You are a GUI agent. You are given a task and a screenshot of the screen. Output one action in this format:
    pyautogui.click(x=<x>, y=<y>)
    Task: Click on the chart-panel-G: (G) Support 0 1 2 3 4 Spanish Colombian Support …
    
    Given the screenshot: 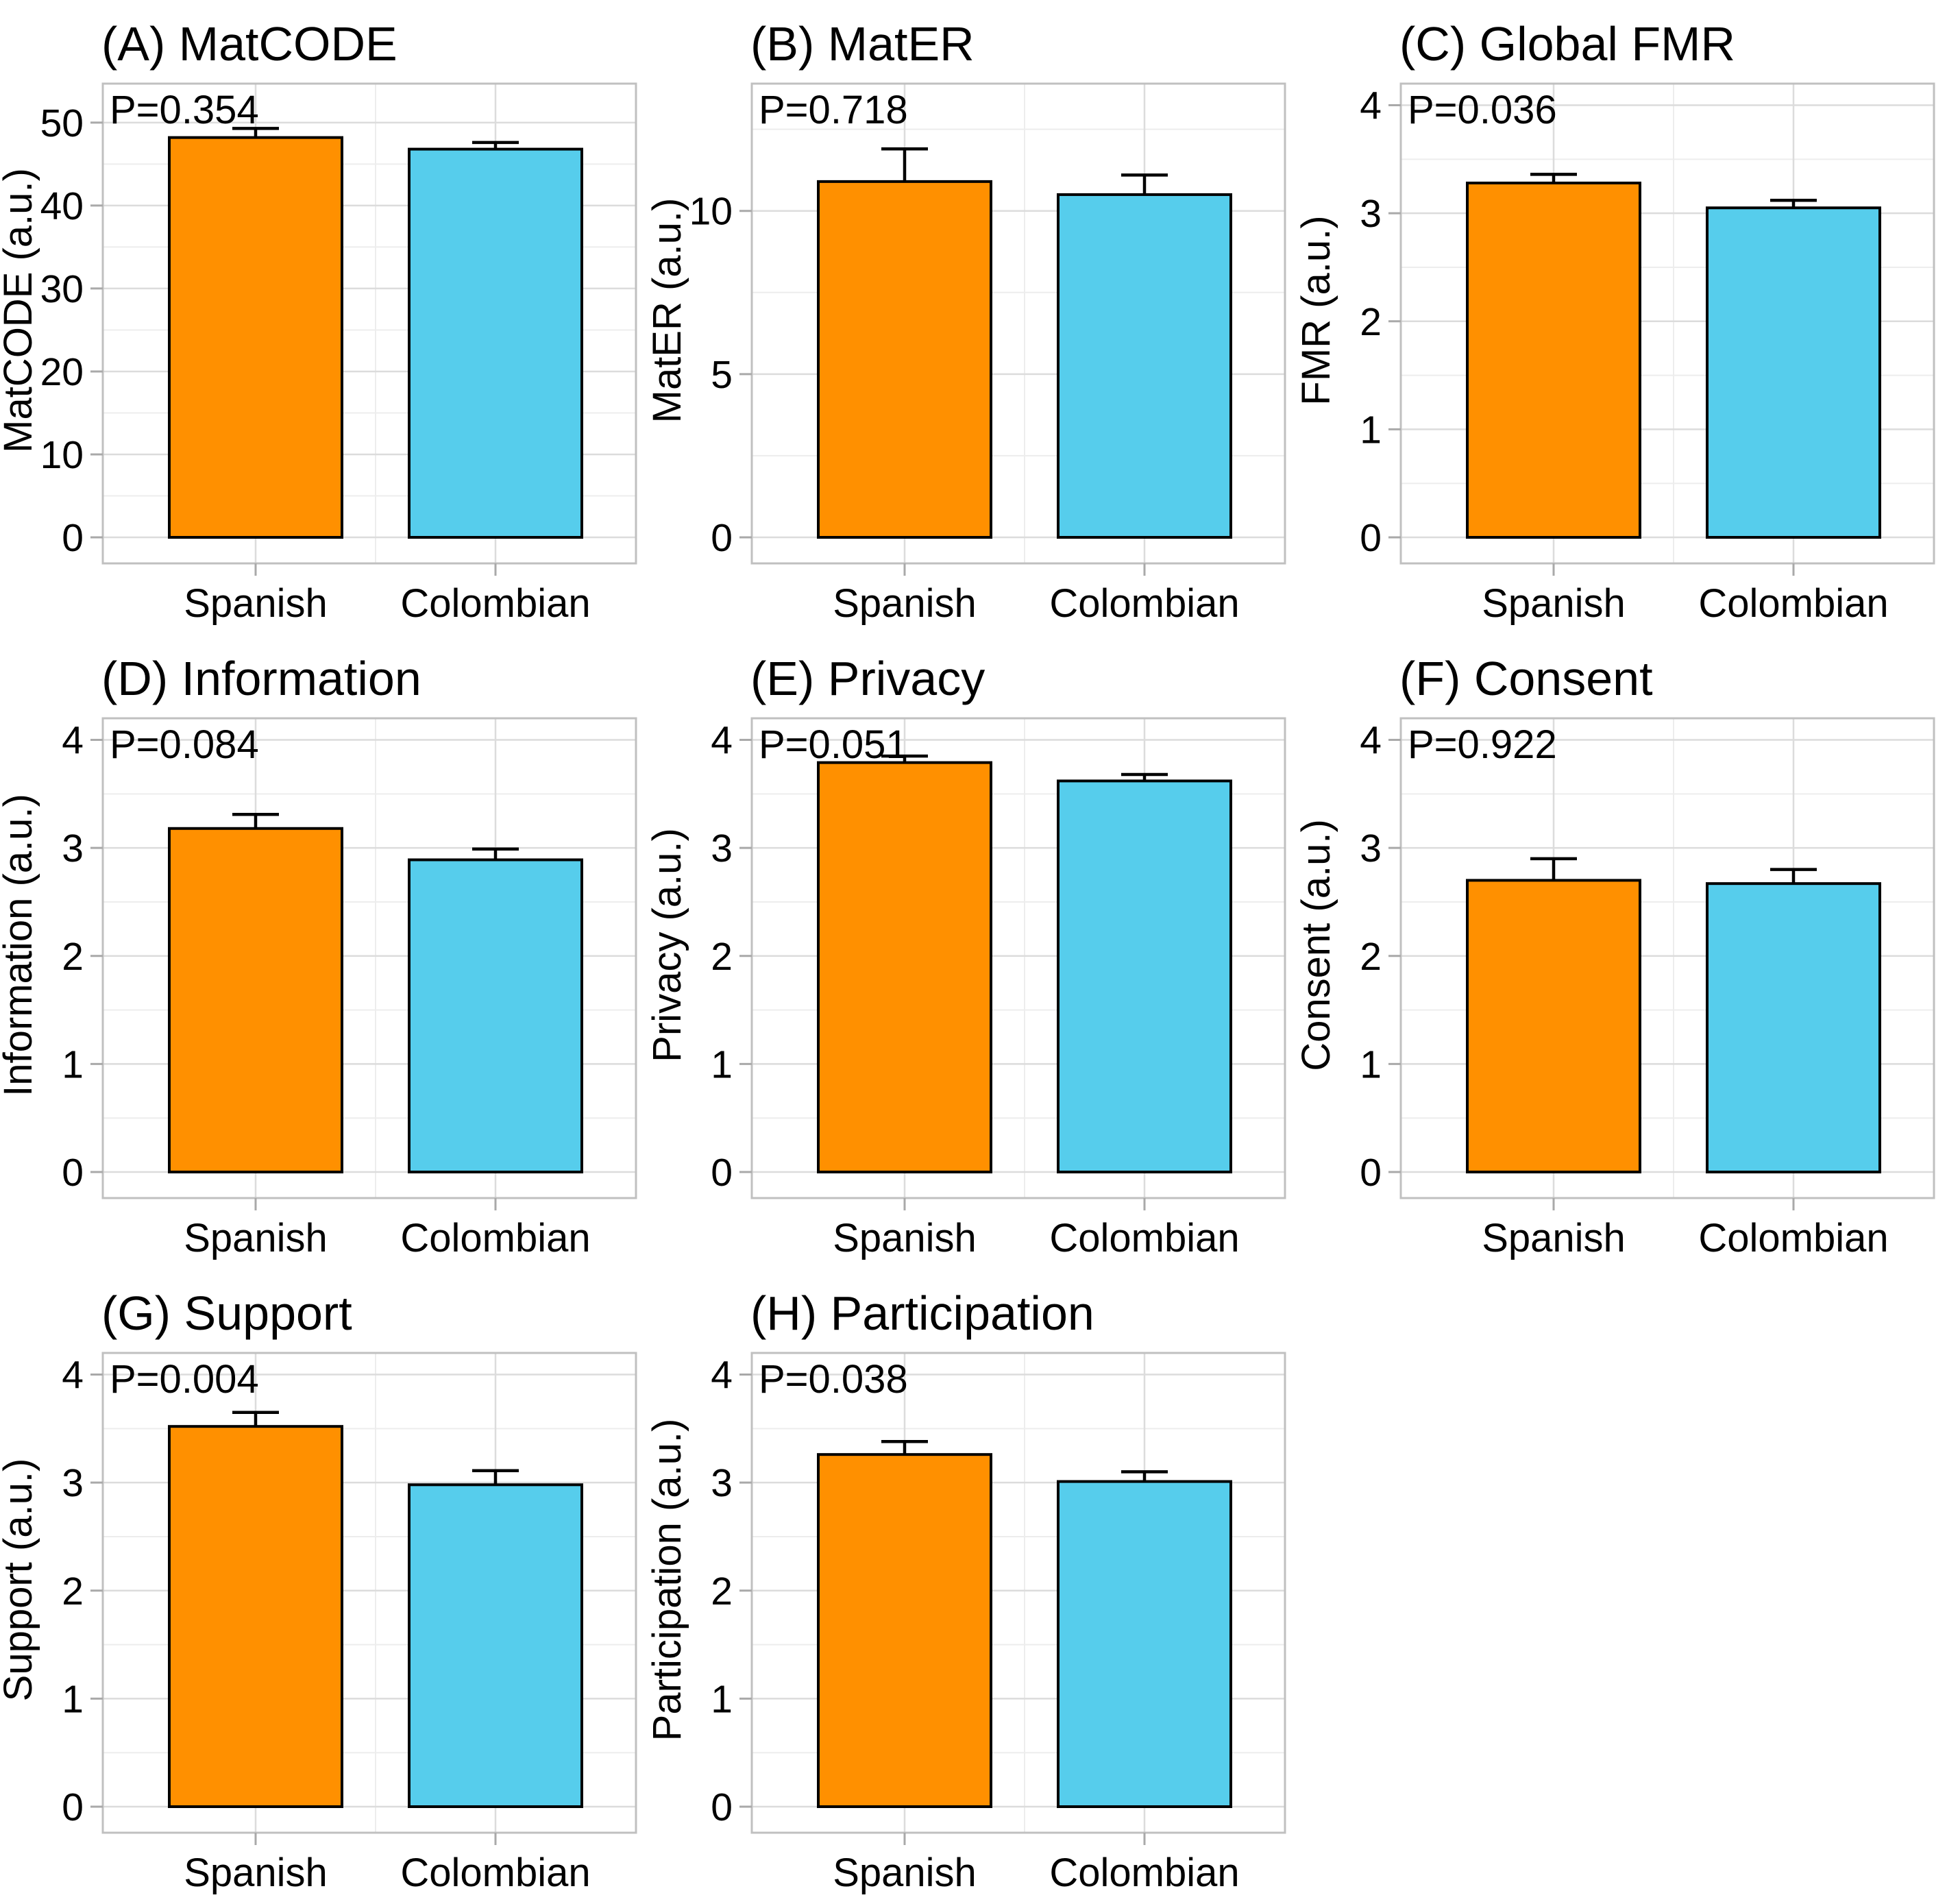 What is the action you would take?
    pyautogui.click(x=324, y=1586)
    